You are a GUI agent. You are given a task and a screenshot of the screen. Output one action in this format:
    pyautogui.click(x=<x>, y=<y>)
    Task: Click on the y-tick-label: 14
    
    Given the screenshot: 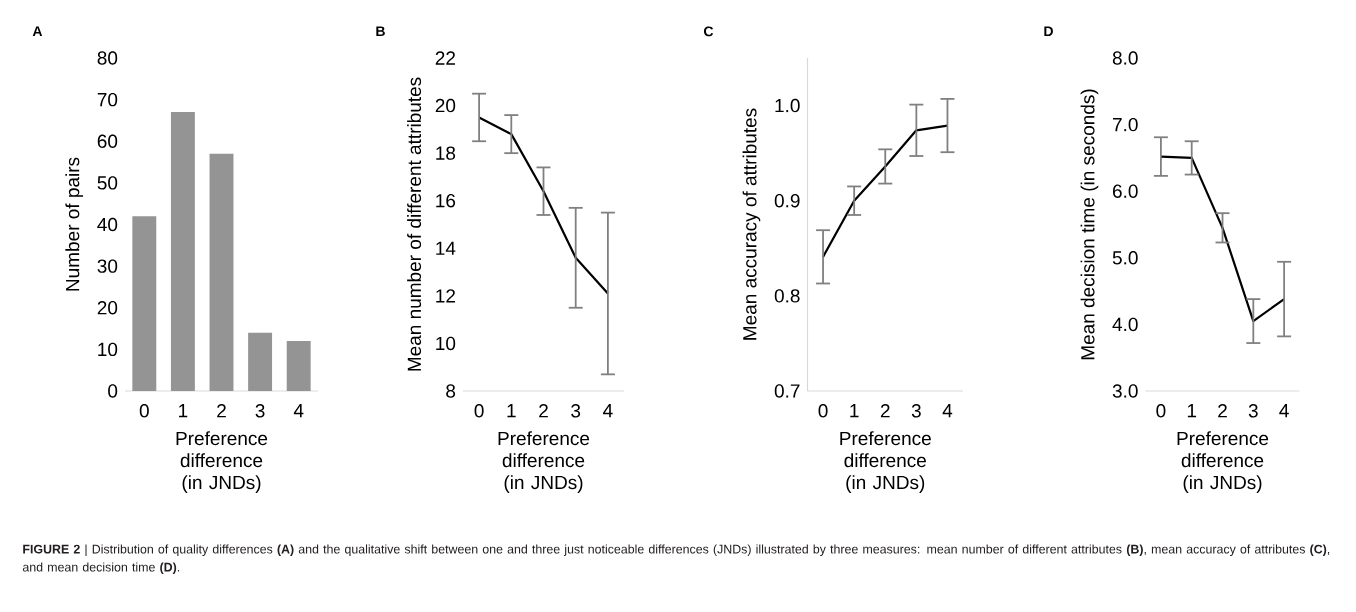 What is the action you would take?
    pyautogui.click(x=446, y=248)
    